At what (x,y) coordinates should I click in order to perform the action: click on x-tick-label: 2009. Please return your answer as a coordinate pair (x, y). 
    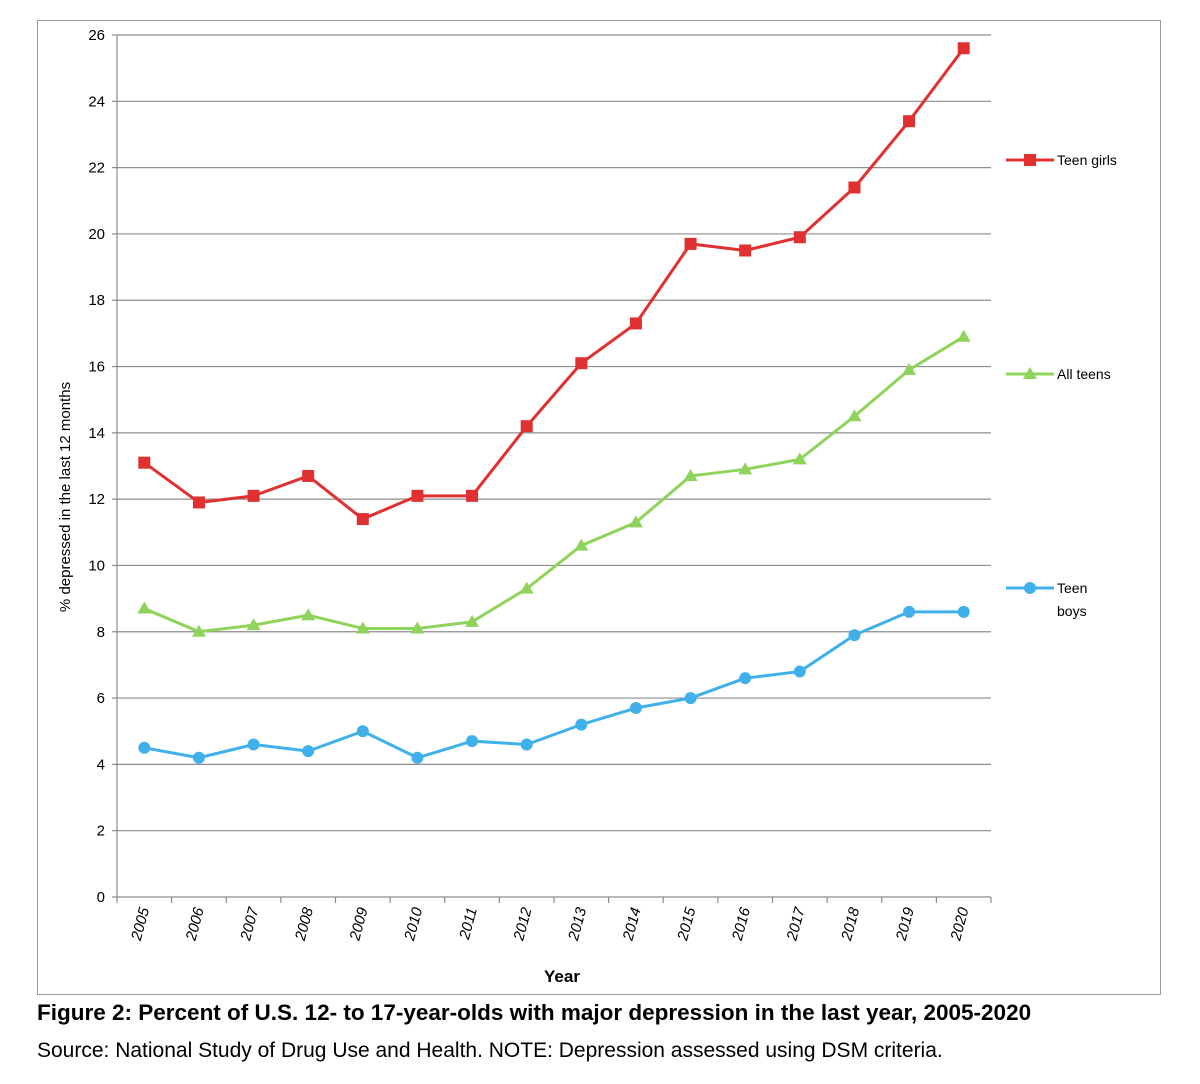
    Looking at the image, I should click on (358, 924).